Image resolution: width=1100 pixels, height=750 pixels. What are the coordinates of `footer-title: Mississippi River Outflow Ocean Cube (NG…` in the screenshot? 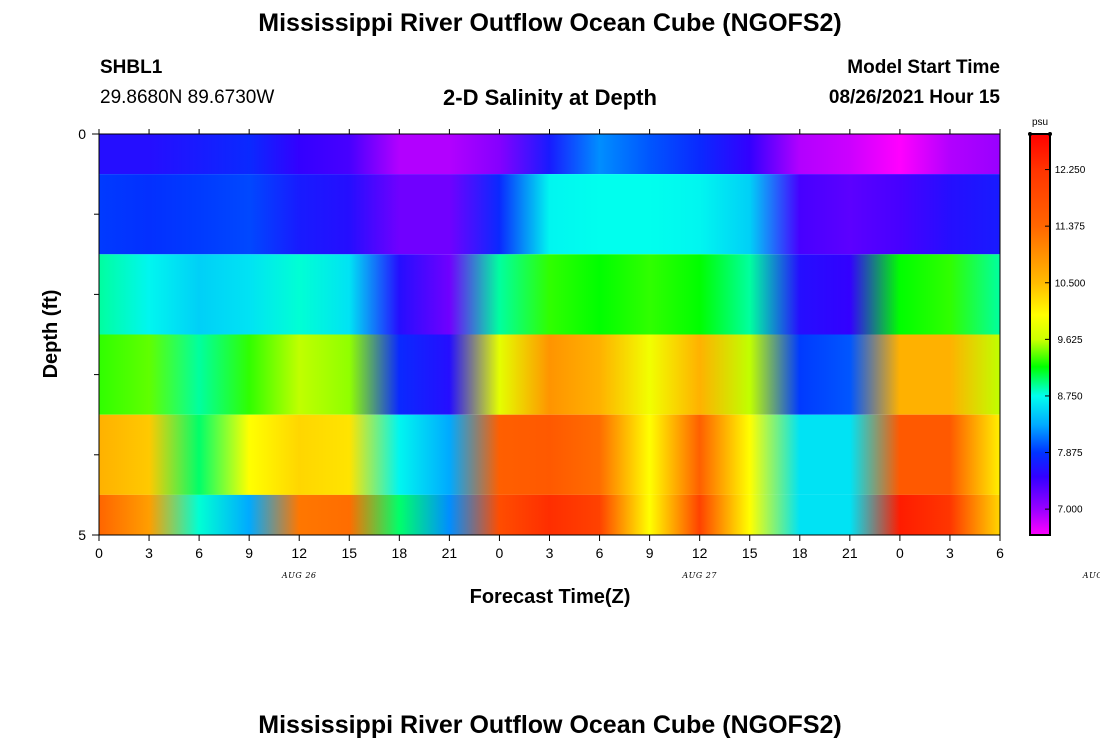 It's located at (550, 725).